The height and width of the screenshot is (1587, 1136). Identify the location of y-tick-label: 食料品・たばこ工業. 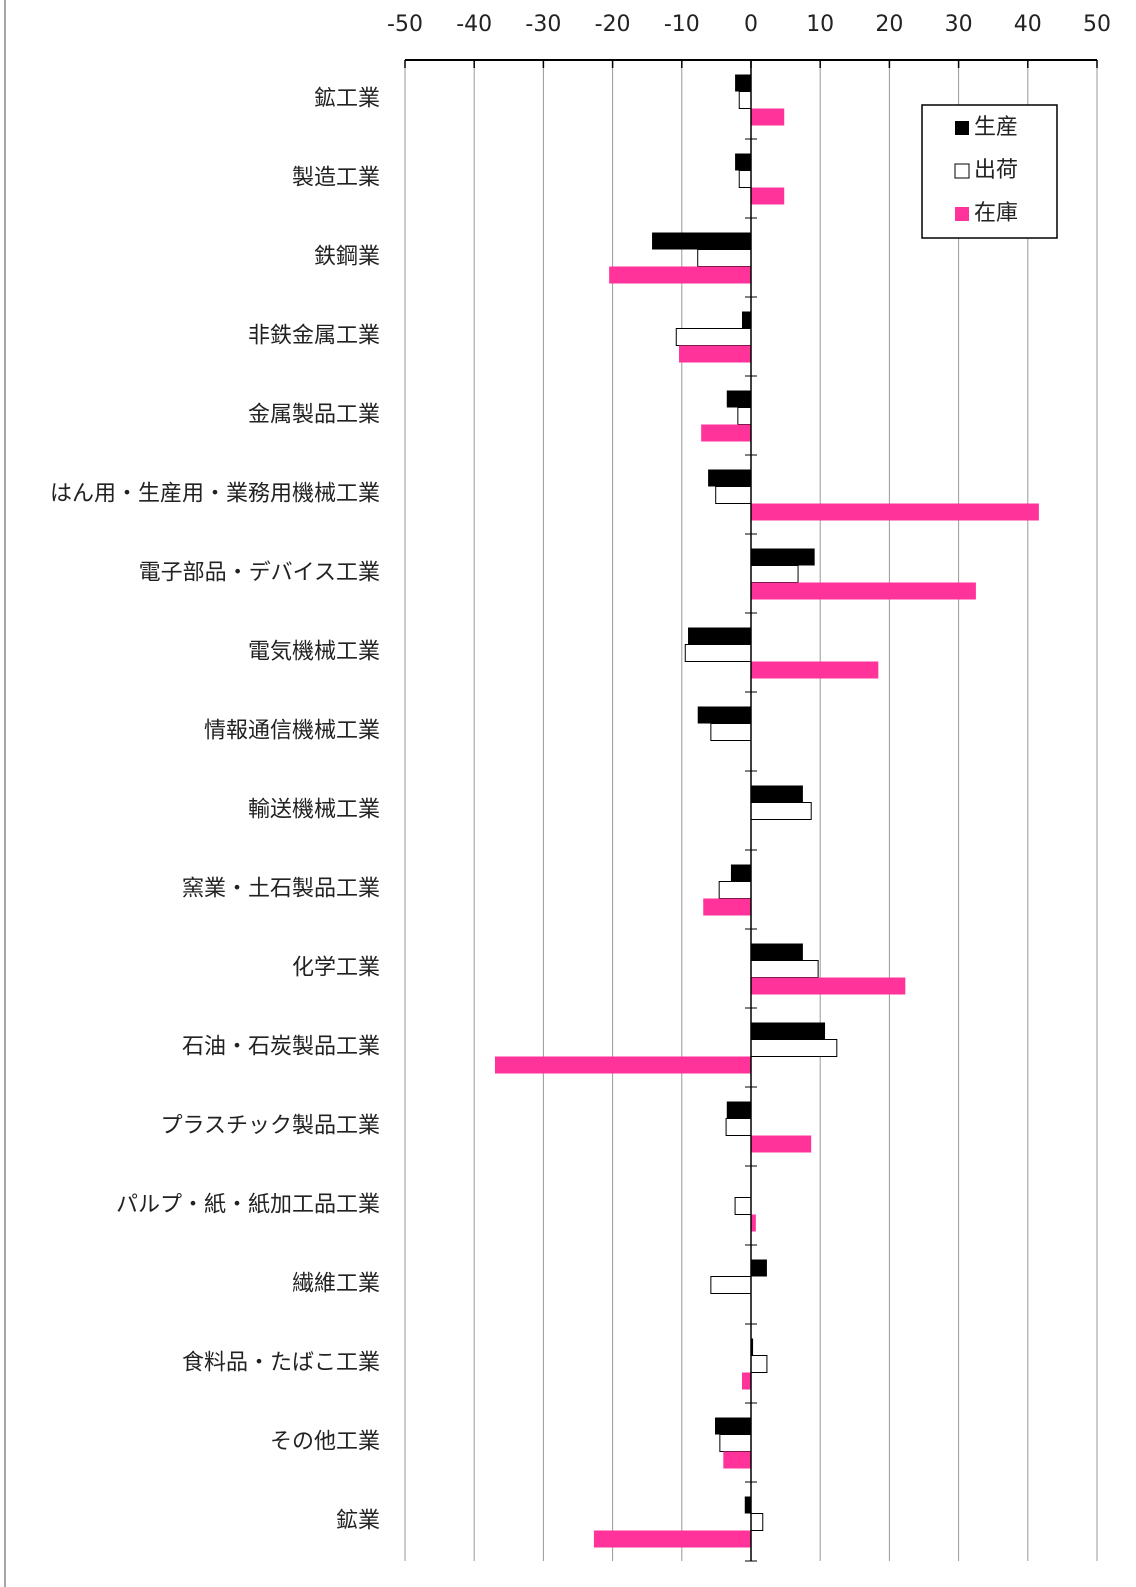
(281, 1363).